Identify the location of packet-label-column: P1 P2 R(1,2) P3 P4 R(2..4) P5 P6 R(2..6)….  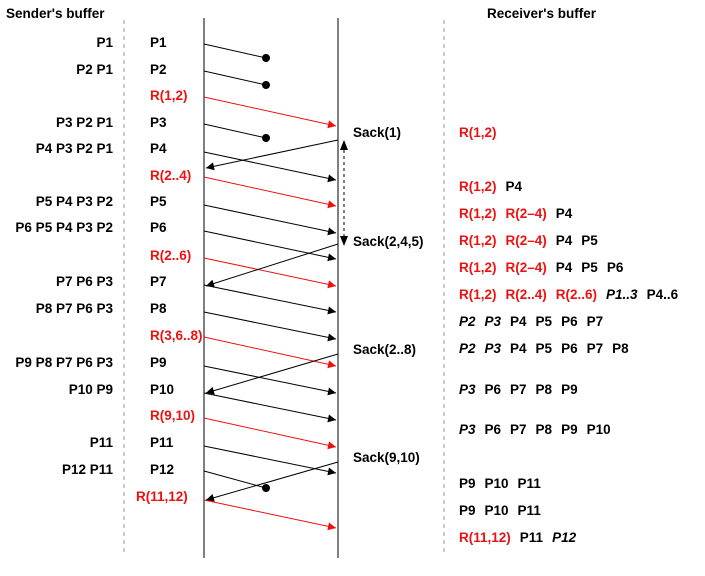
(169, 269).